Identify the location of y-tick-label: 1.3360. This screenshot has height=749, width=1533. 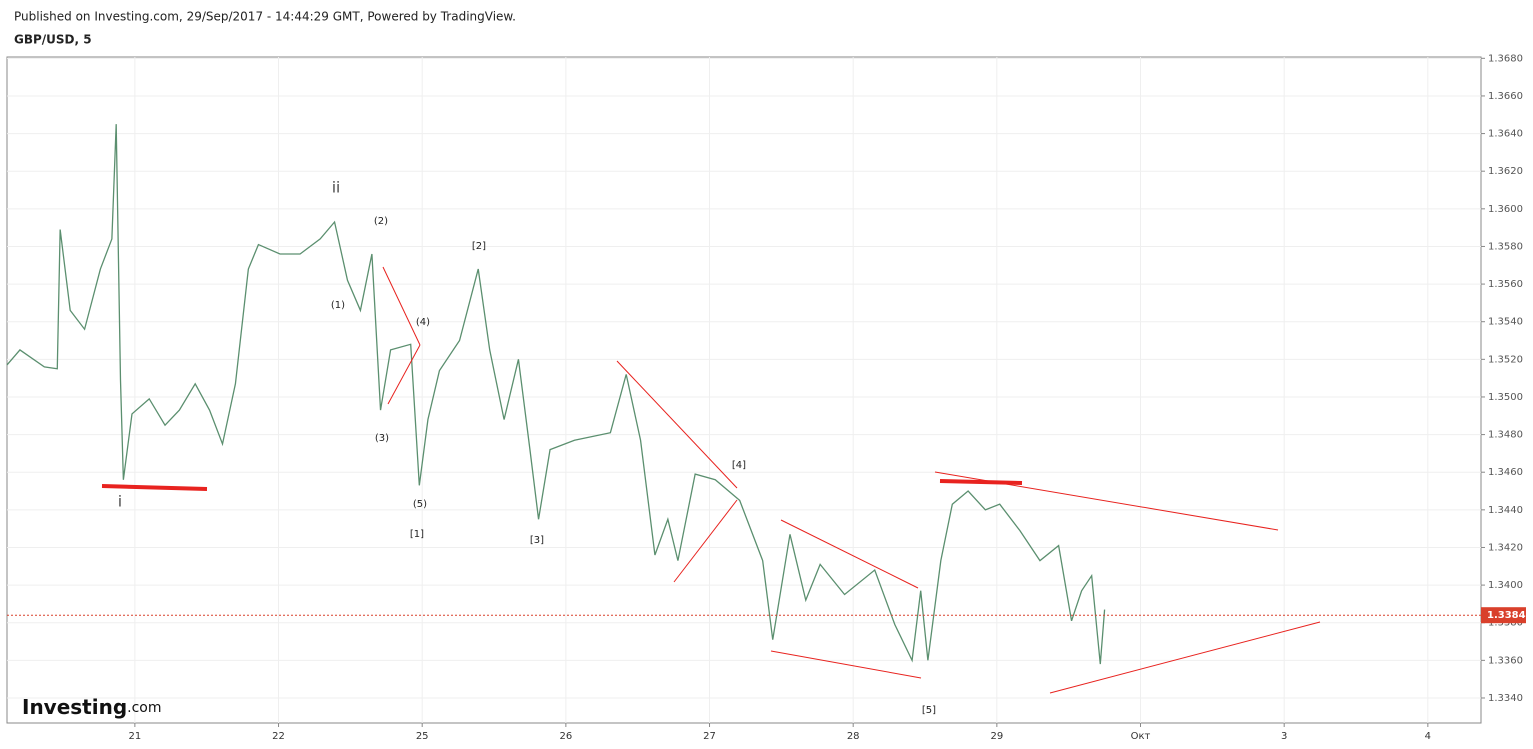
(1505, 660).